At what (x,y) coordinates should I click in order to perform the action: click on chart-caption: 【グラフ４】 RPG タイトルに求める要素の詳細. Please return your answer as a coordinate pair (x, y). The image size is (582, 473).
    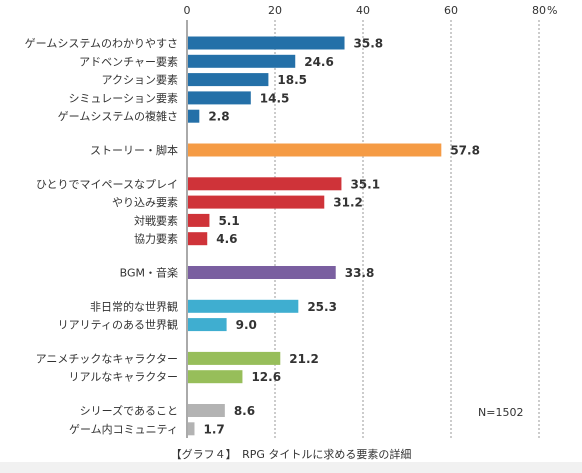
    Looking at the image, I should click on (291, 454).